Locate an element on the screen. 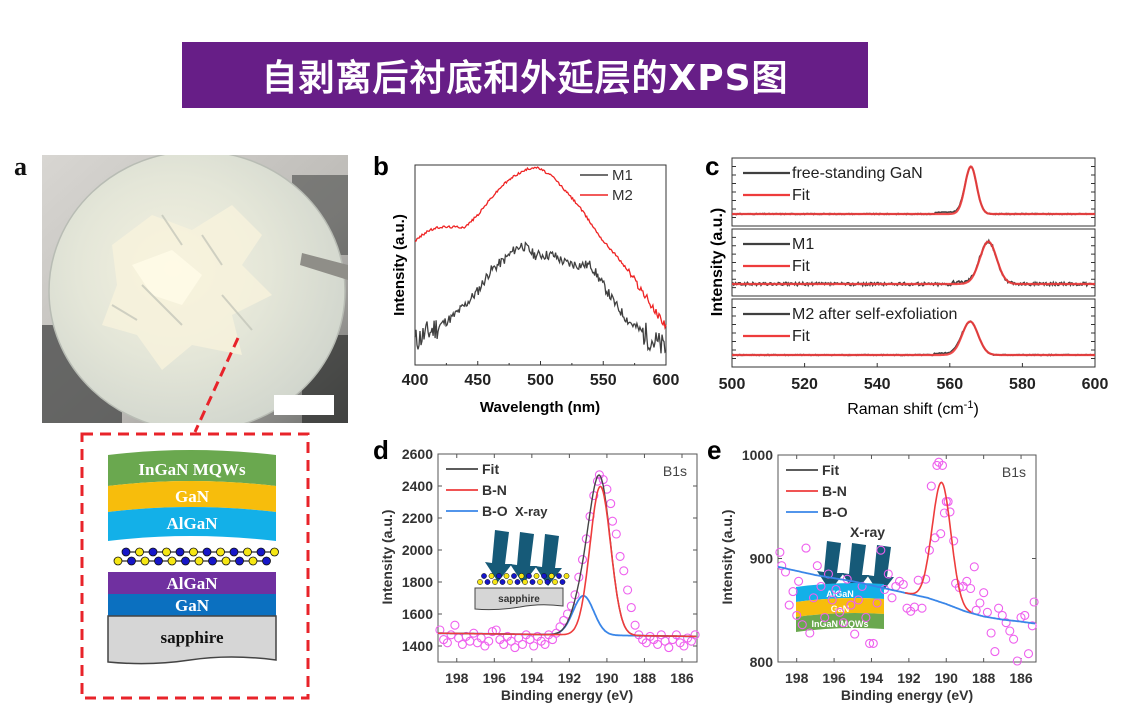 This screenshot has height=720, width=1143. layer-gan-bottom is located at coordinates (192, 605).